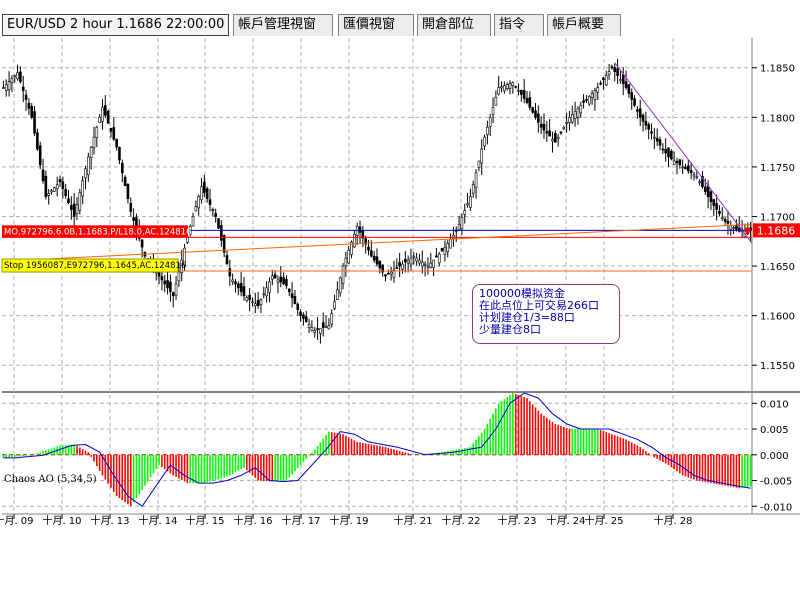 The height and width of the screenshot is (600, 800). What do you see at coordinates (115, 25) in the screenshot?
I see `tab-eurusd-chart: EUR/USD 2 hour 1.1686 22:00:00` at bounding box center [115, 25].